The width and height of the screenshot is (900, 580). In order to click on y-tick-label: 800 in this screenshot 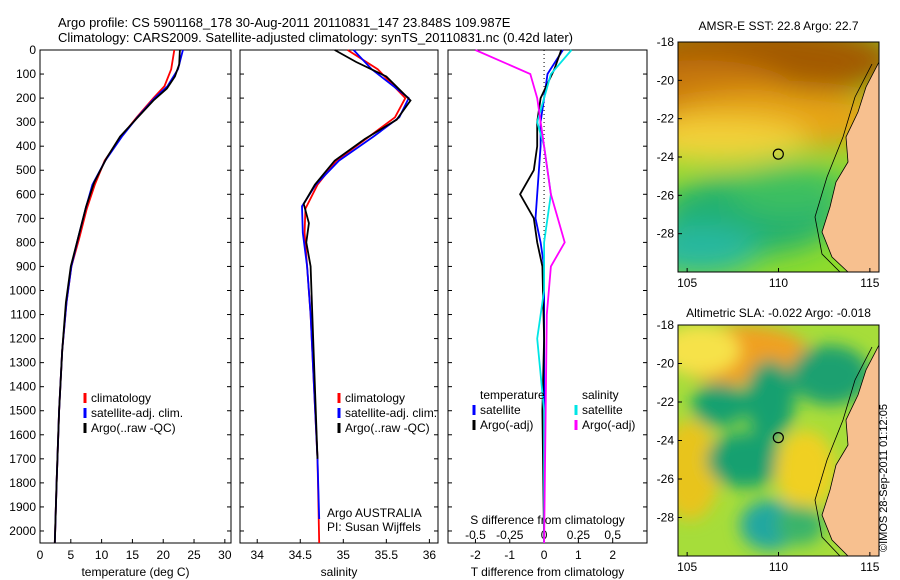, I will do `click(26, 242)`.